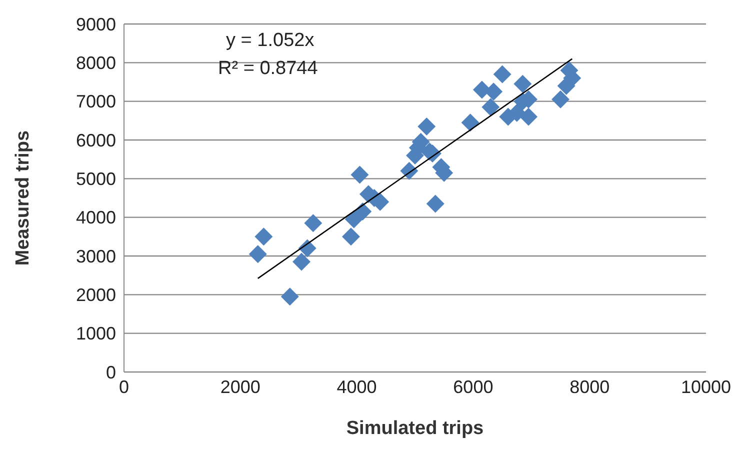  I want to click on x-tick-label: 10000, so click(706, 386).